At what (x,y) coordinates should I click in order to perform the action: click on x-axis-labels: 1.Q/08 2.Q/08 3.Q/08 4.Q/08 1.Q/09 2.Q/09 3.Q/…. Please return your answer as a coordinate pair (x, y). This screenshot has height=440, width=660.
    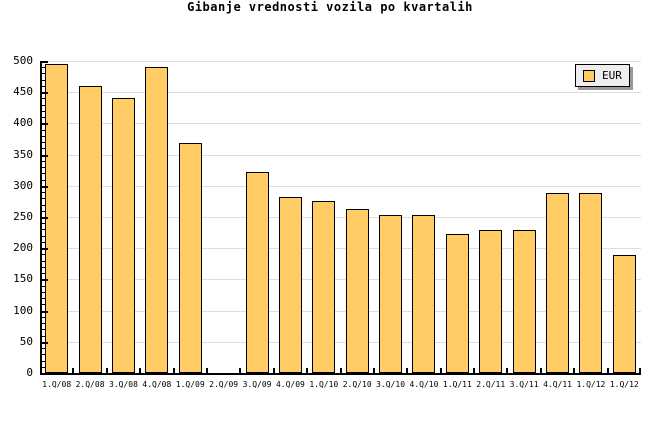
    Looking at the image, I should click on (340, 386).